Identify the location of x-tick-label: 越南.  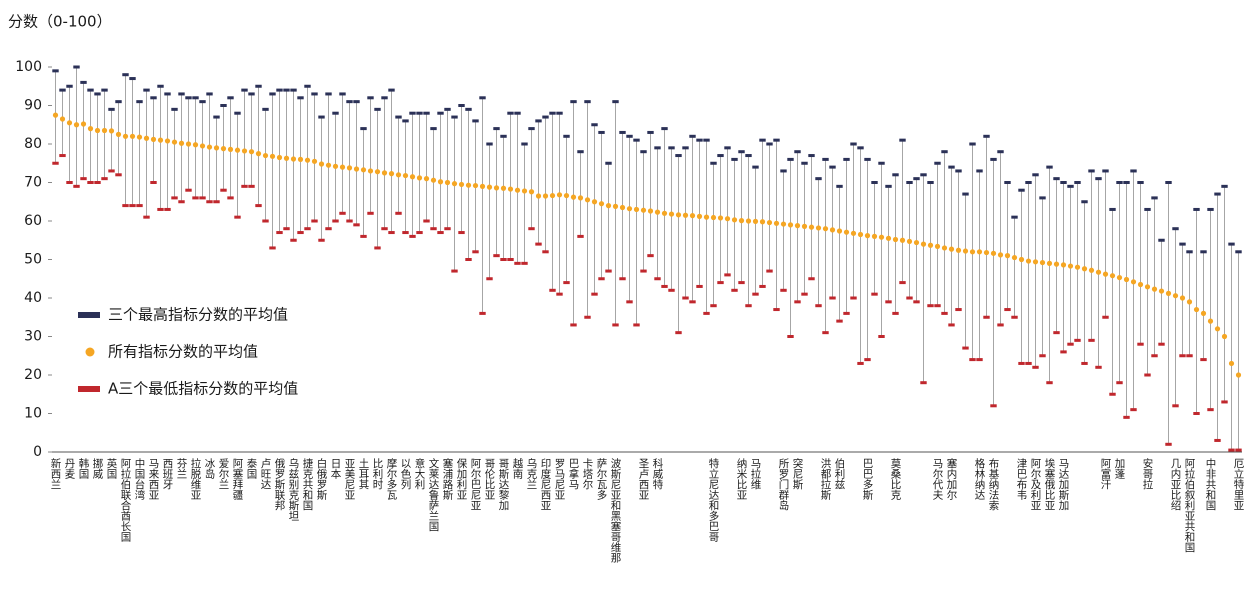
(518, 468).